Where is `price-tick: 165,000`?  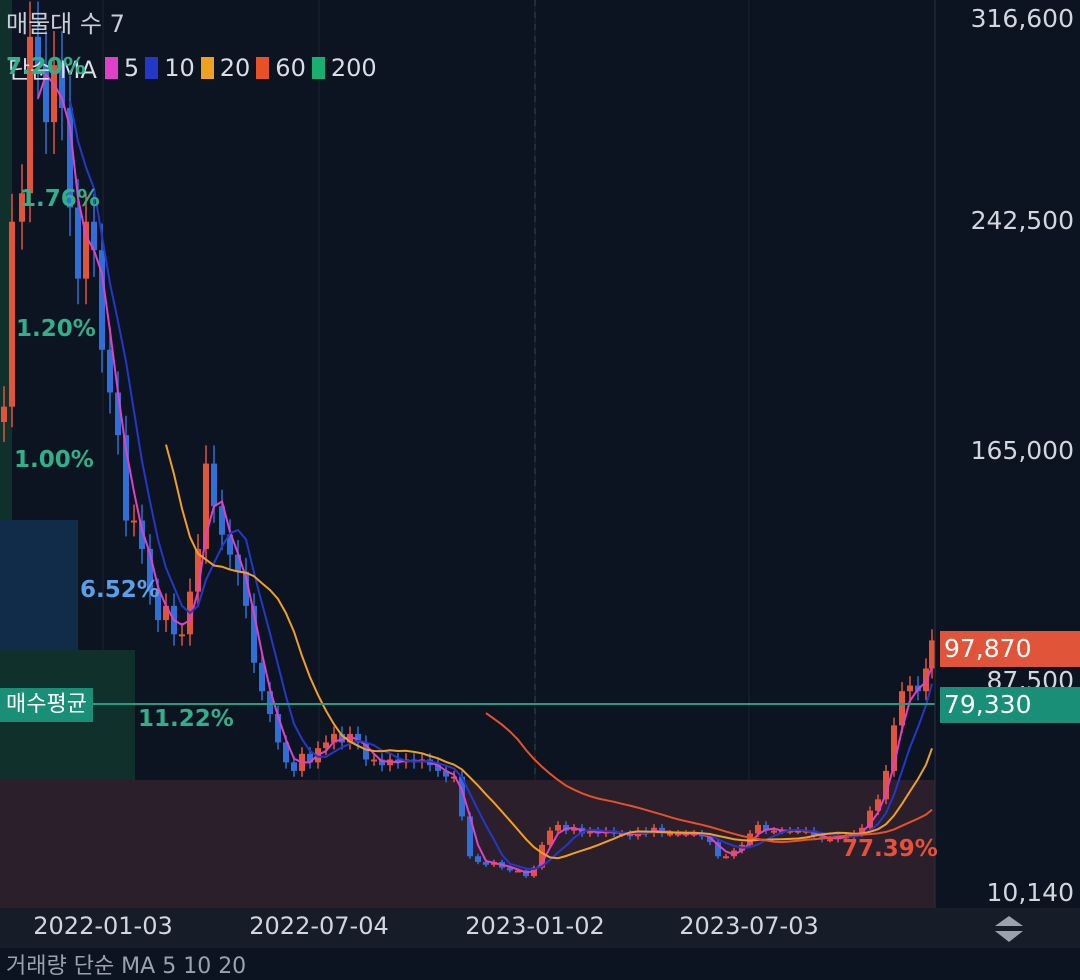
price-tick: 165,000 is located at coordinates (1022, 450).